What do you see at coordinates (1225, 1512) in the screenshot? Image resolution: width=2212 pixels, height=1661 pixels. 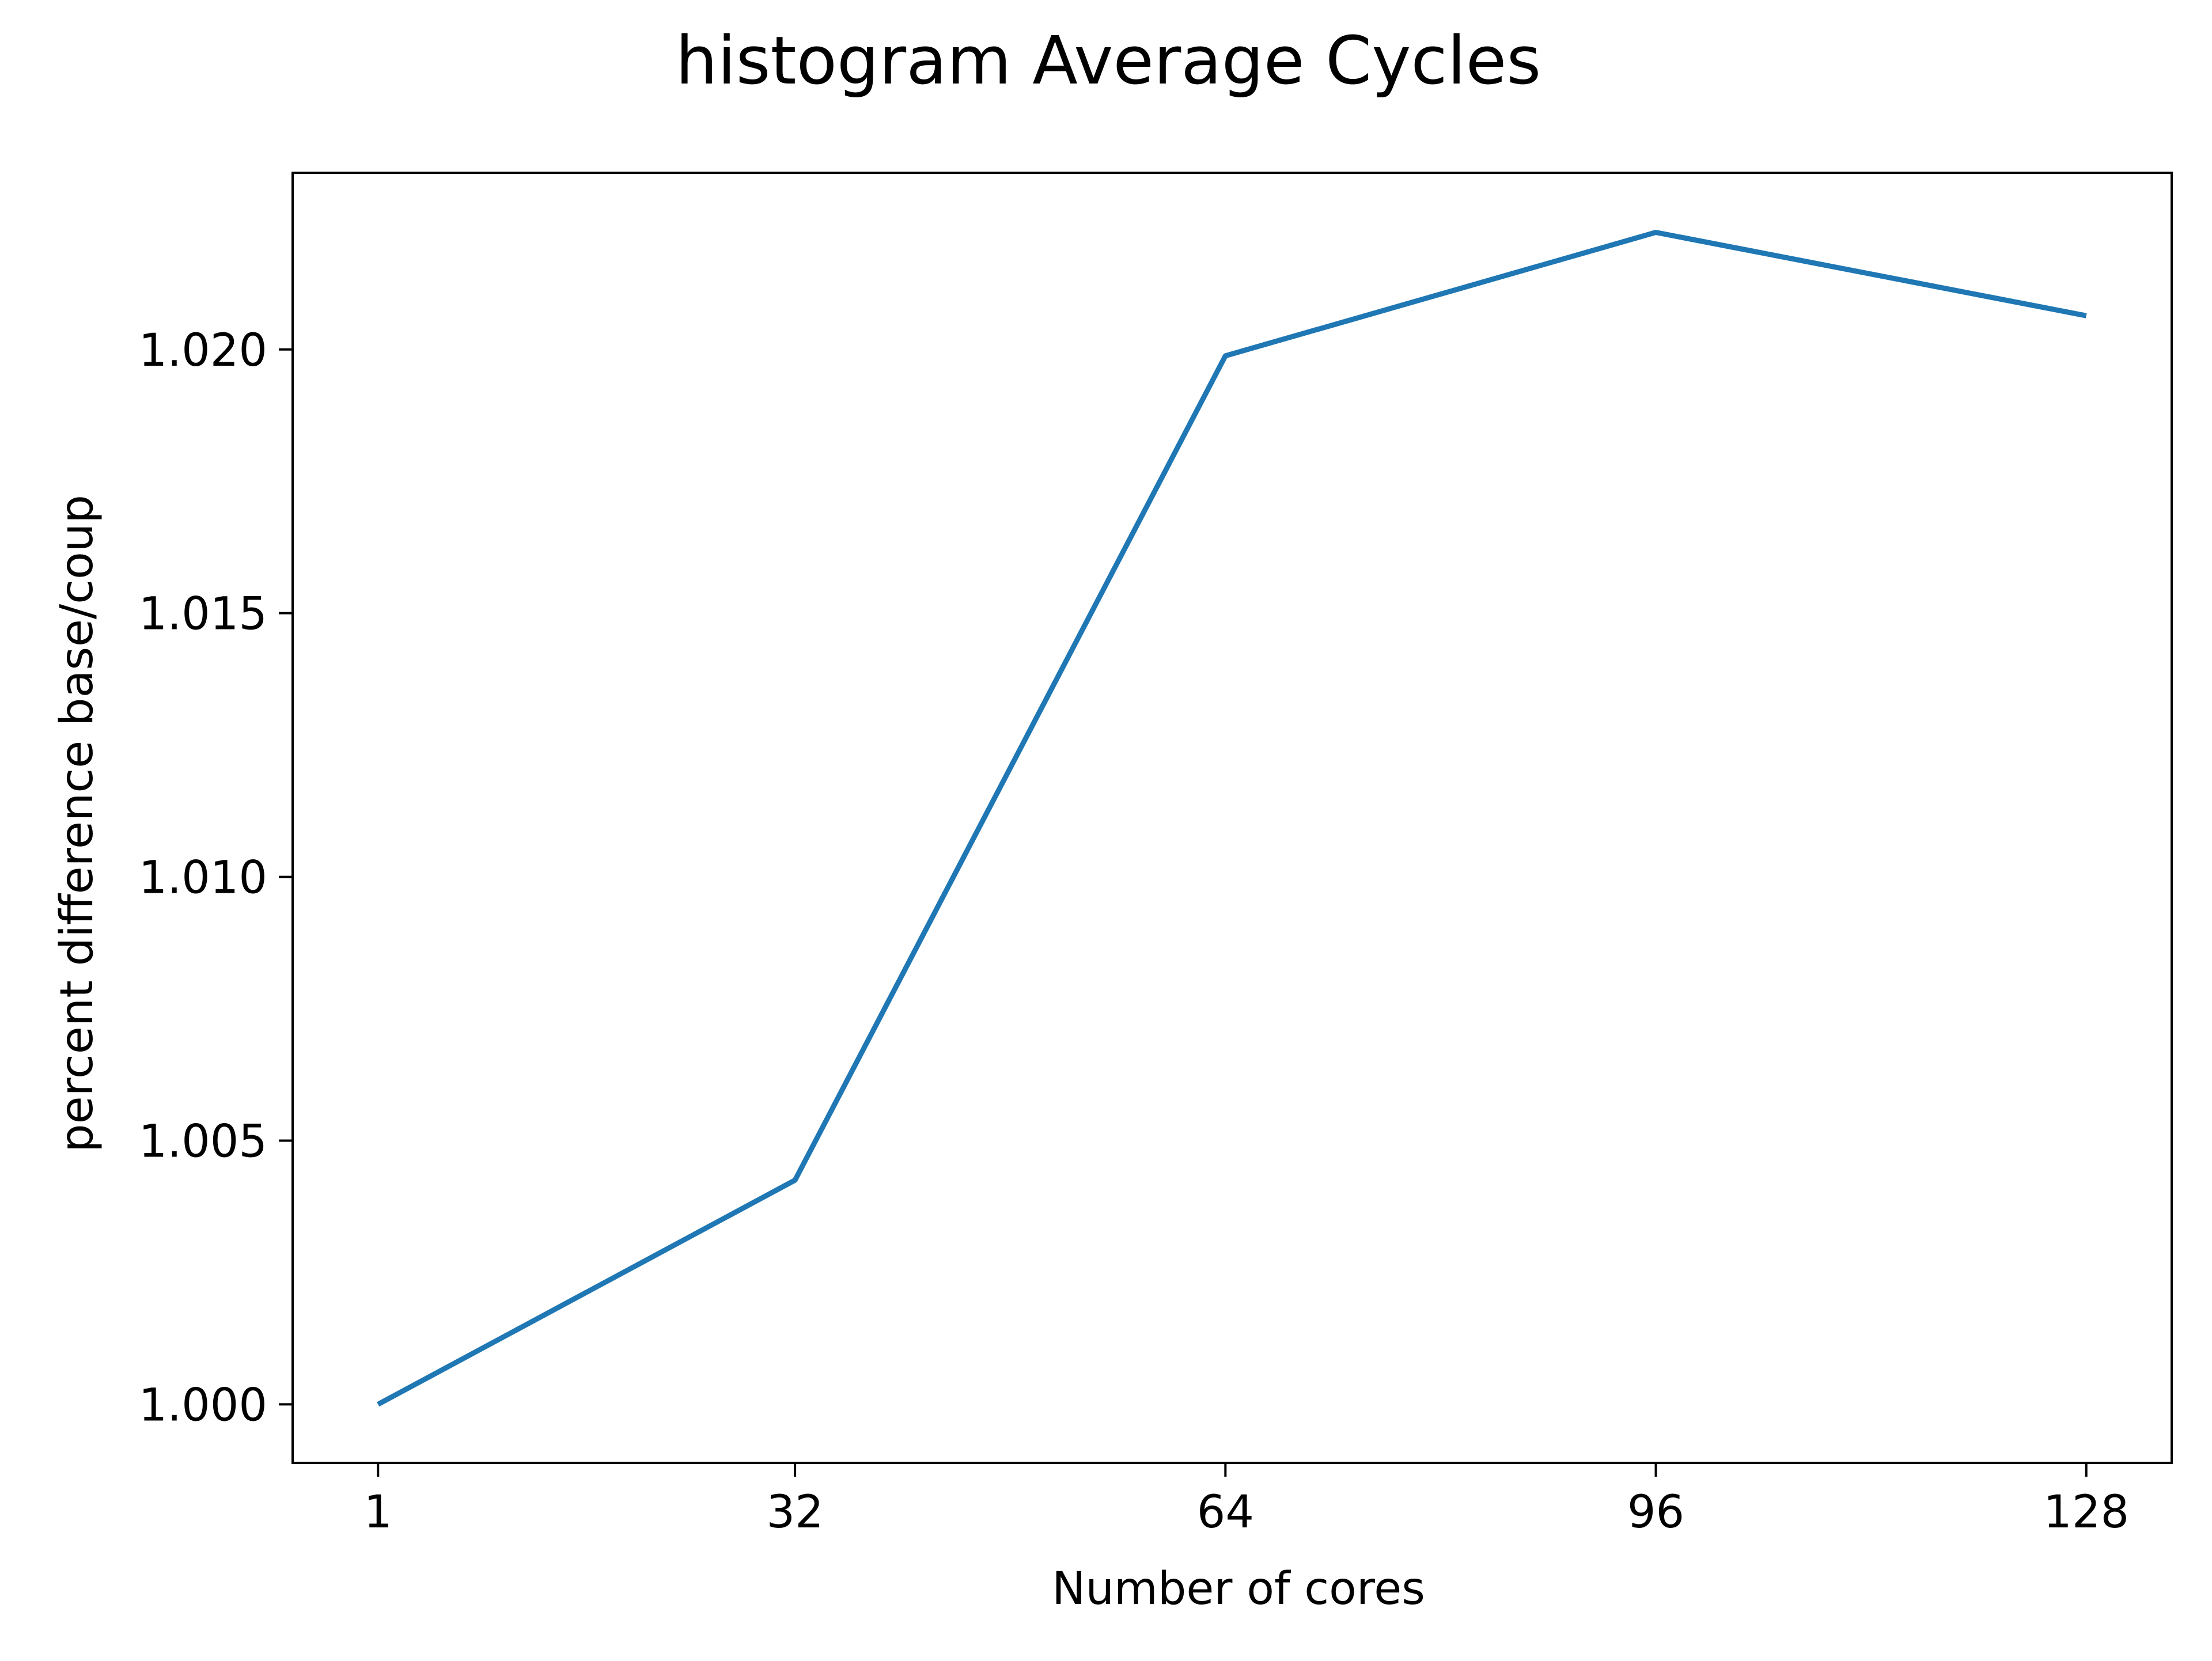 I see `x-tick-label: 64` at bounding box center [1225, 1512].